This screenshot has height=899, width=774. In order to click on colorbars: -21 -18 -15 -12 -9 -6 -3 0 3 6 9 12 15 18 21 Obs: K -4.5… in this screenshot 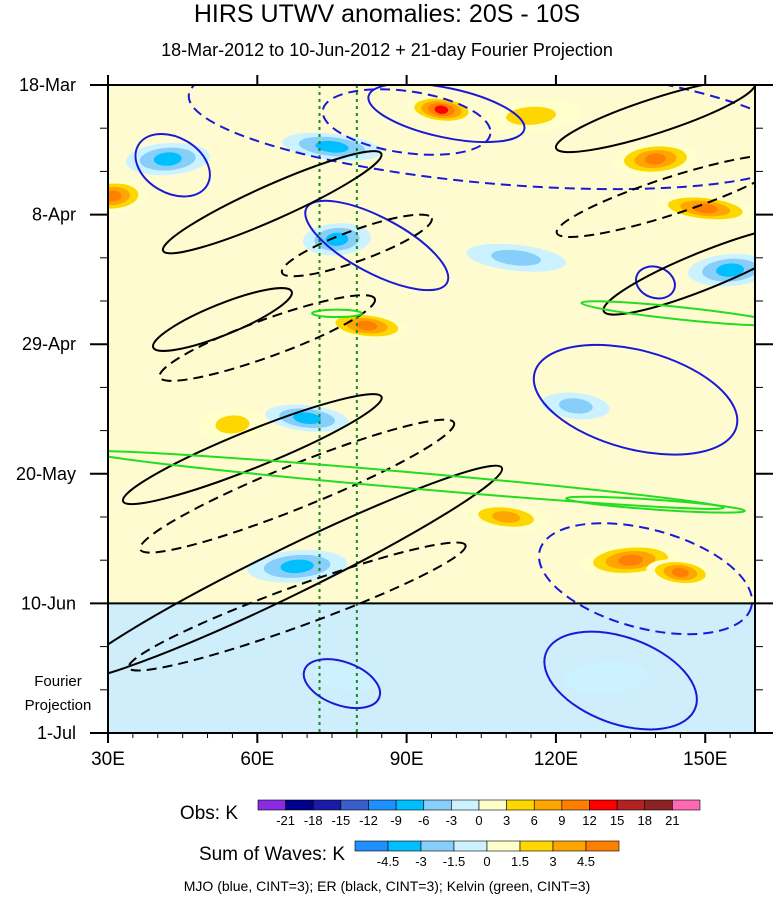, I will do `click(440, 834)`.